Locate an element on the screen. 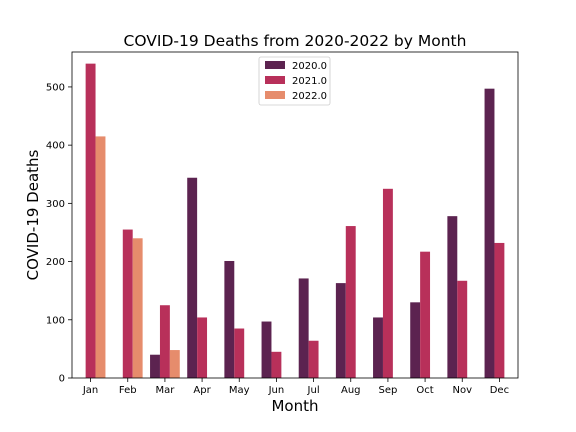 This screenshot has height=432, width=576. bar-oct-2020 is located at coordinates (415, 340).